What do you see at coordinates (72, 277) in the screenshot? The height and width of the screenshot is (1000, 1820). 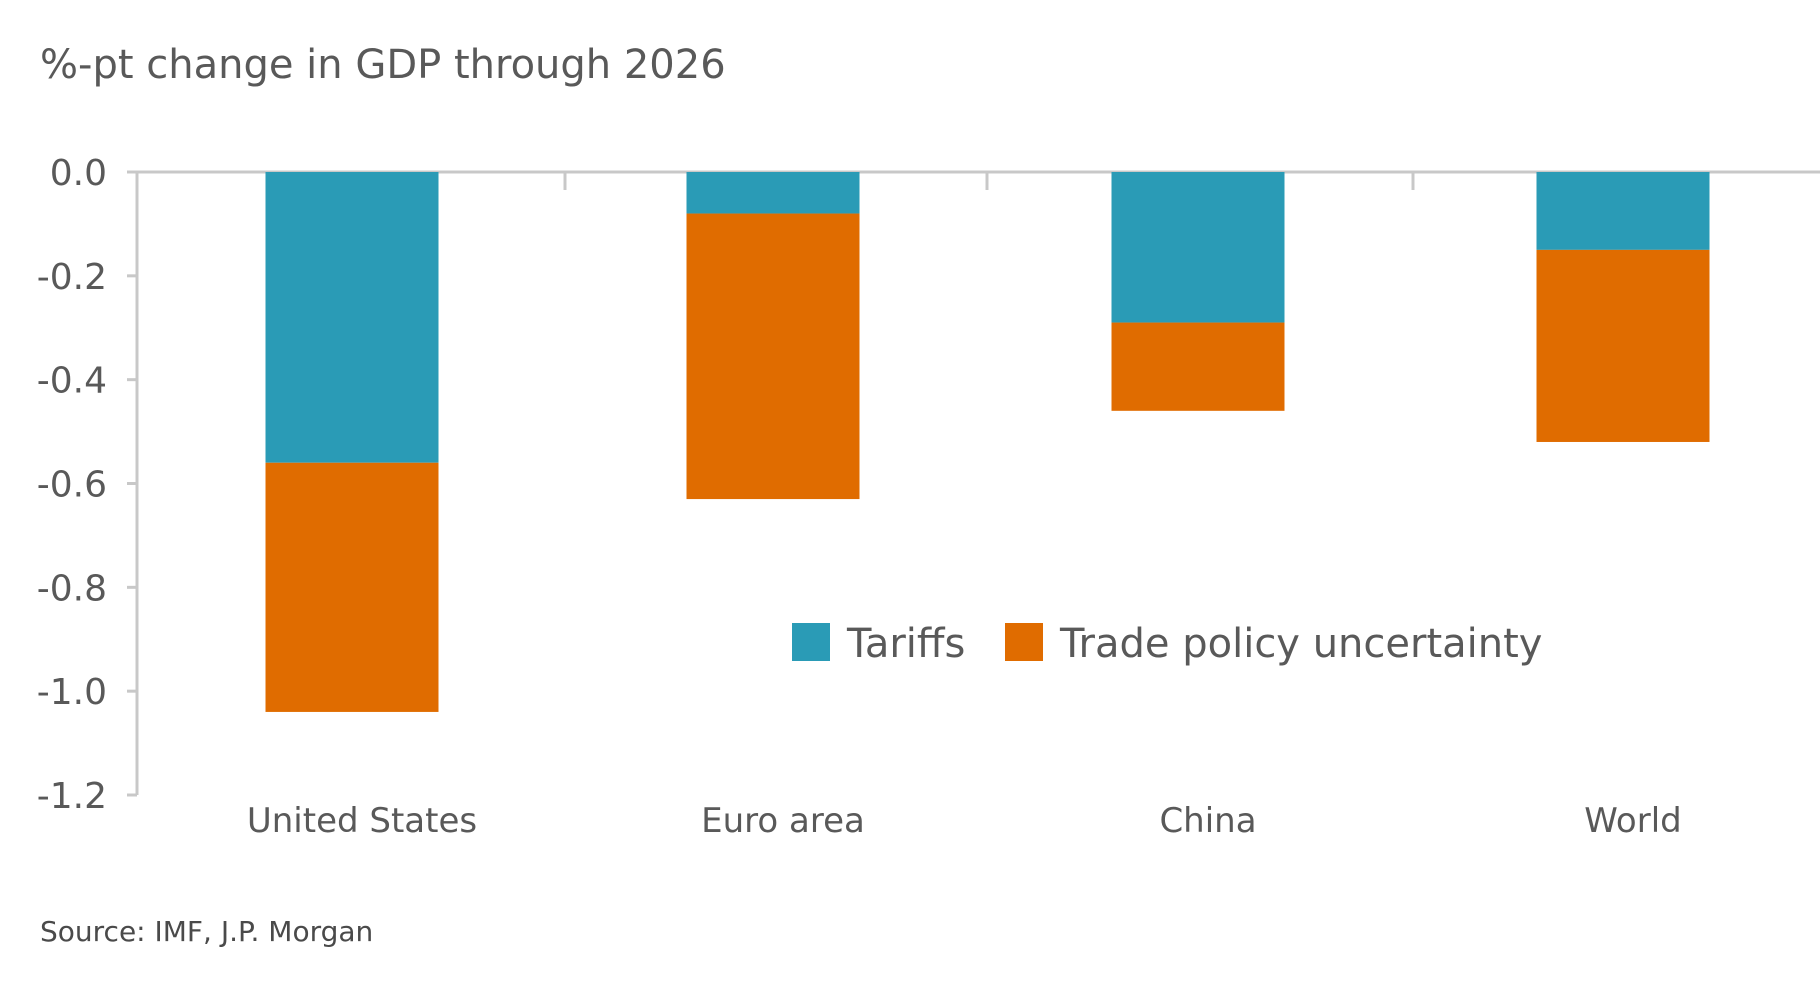 I see `y-tick-label: -0.2` at bounding box center [72, 277].